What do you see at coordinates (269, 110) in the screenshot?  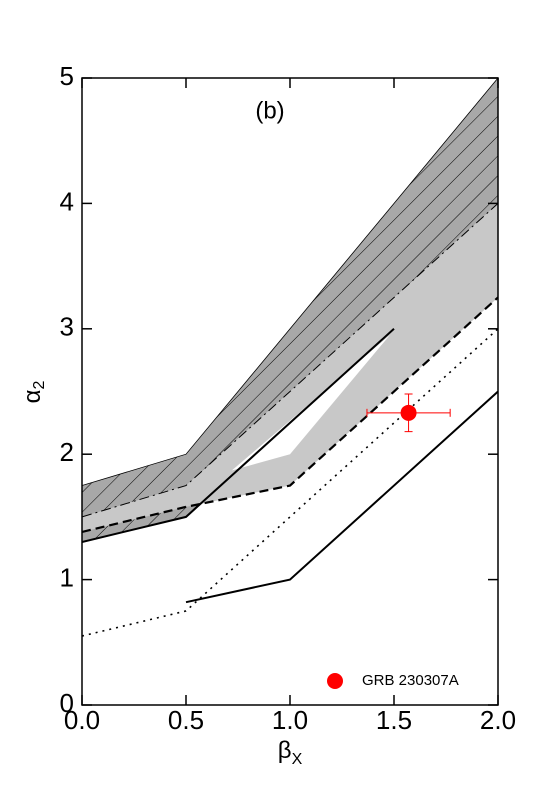 I see `panel-label: (b)` at bounding box center [269, 110].